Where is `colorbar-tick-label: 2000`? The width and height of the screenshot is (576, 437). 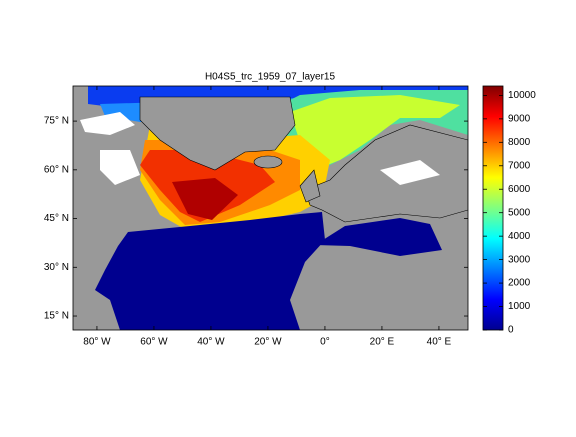 colorbar-tick-label: 2000 is located at coordinates (519, 283).